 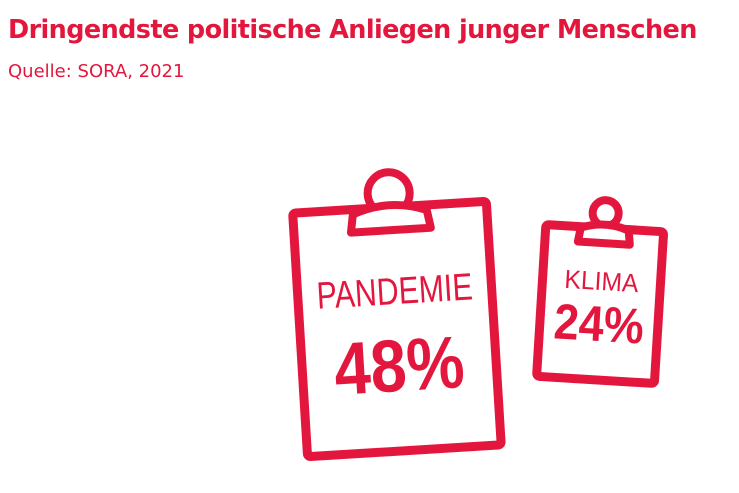 What do you see at coordinates (96, 71) in the screenshot?
I see `chart-source: Quelle: SORA, 2021` at bounding box center [96, 71].